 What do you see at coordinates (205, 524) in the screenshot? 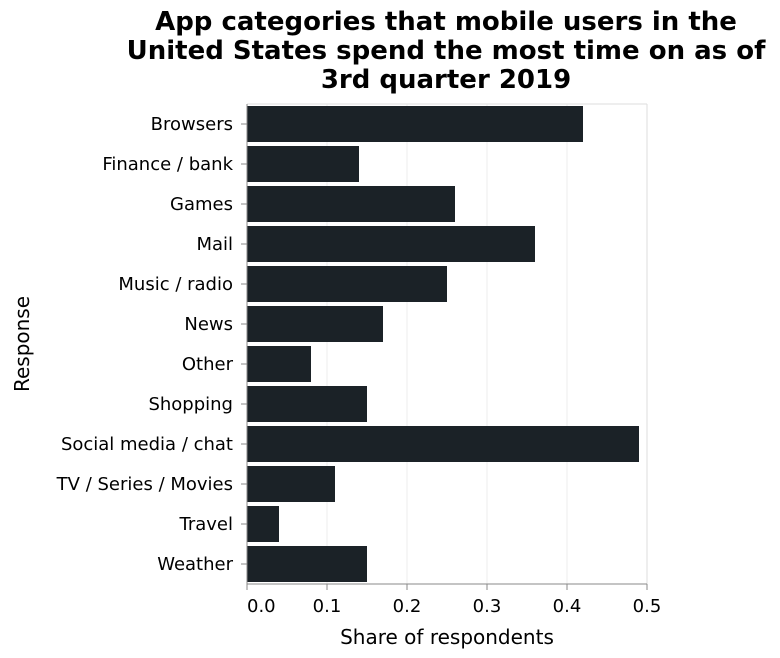
I see `y-tick-label: Travel` at bounding box center [205, 524].